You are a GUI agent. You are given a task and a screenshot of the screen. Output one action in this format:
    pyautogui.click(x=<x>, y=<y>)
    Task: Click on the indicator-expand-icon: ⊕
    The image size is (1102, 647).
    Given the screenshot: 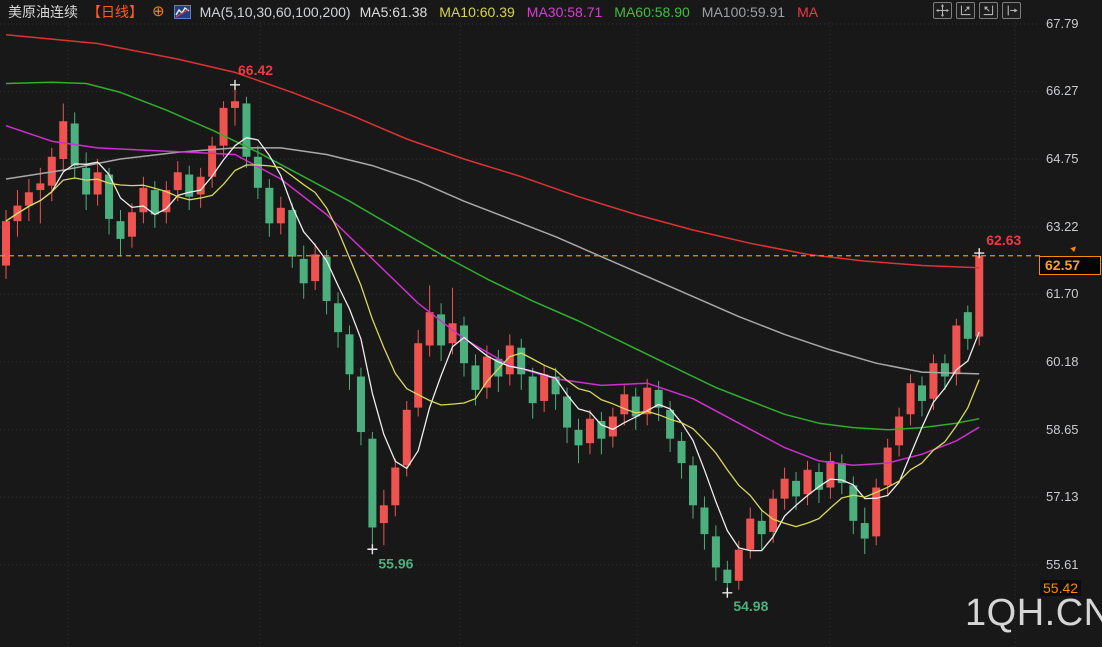 What is the action you would take?
    pyautogui.click(x=158, y=11)
    